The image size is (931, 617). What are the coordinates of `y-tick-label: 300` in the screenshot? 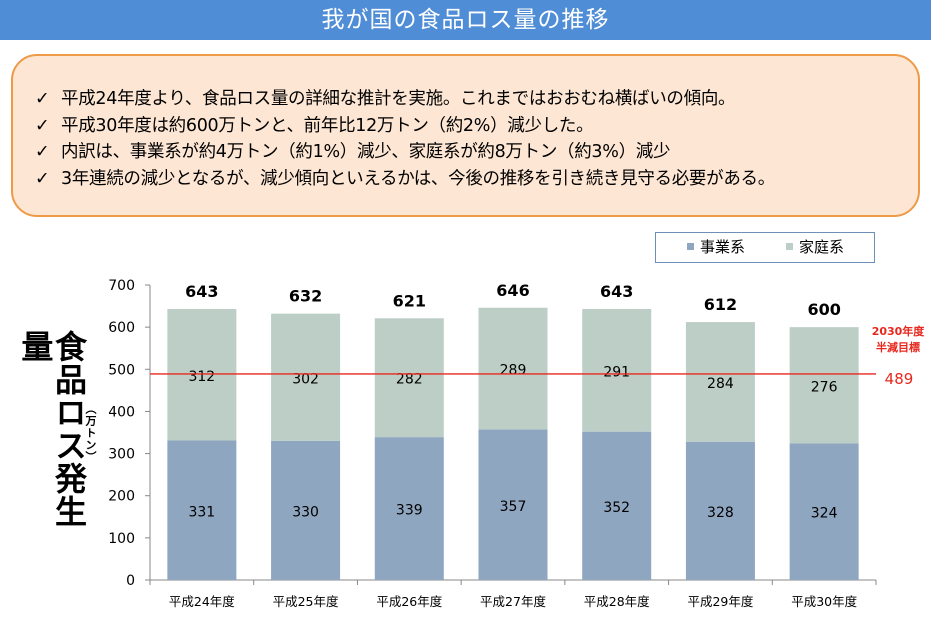 It's located at (121, 455).